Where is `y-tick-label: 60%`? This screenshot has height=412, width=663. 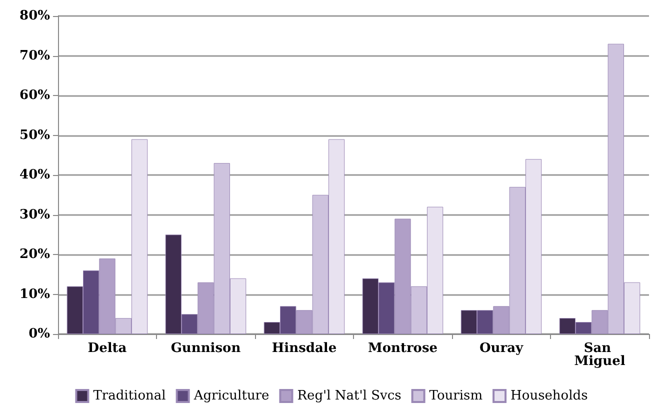
y-tick-label: 60% is located at coordinates (35, 95).